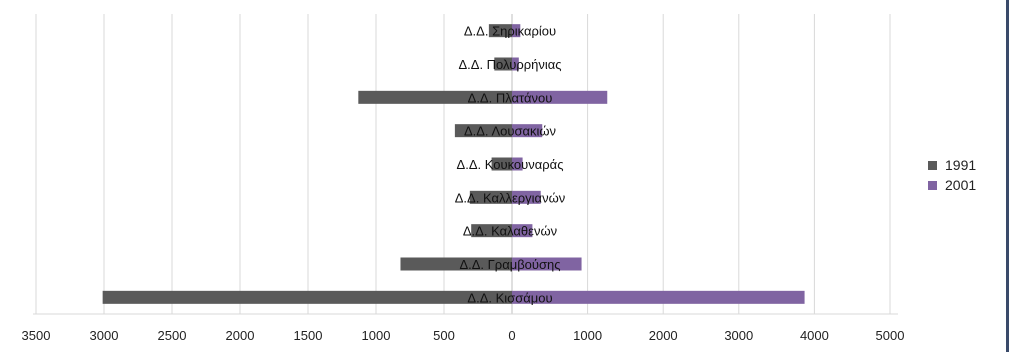  I want to click on category-label-3: Δ.Δ. Λουσακιών, so click(510, 131).